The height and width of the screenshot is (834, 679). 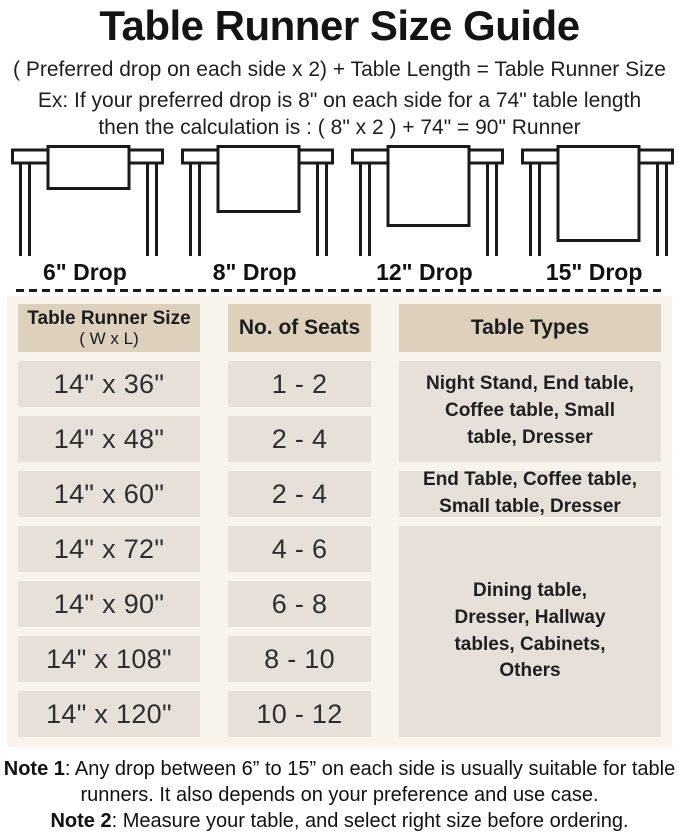 I want to click on table-figure-6-drop, so click(x=85, y=200).